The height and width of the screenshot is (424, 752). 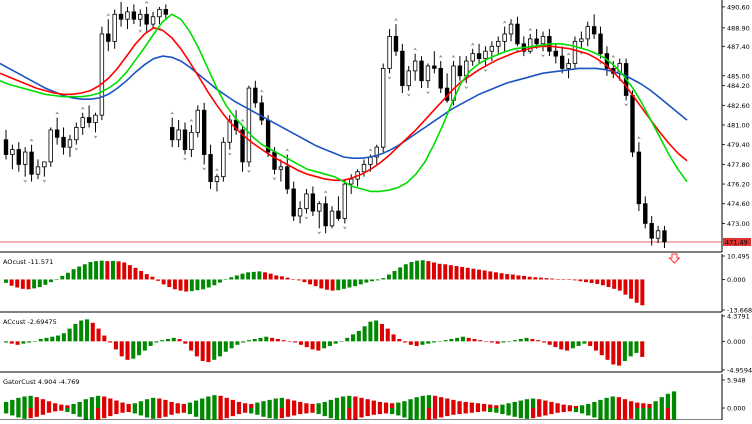 I want to click on acc-panel: ACcust -2.69475 4.3791 0.000 -4.9594, so click(x=377, y=344).